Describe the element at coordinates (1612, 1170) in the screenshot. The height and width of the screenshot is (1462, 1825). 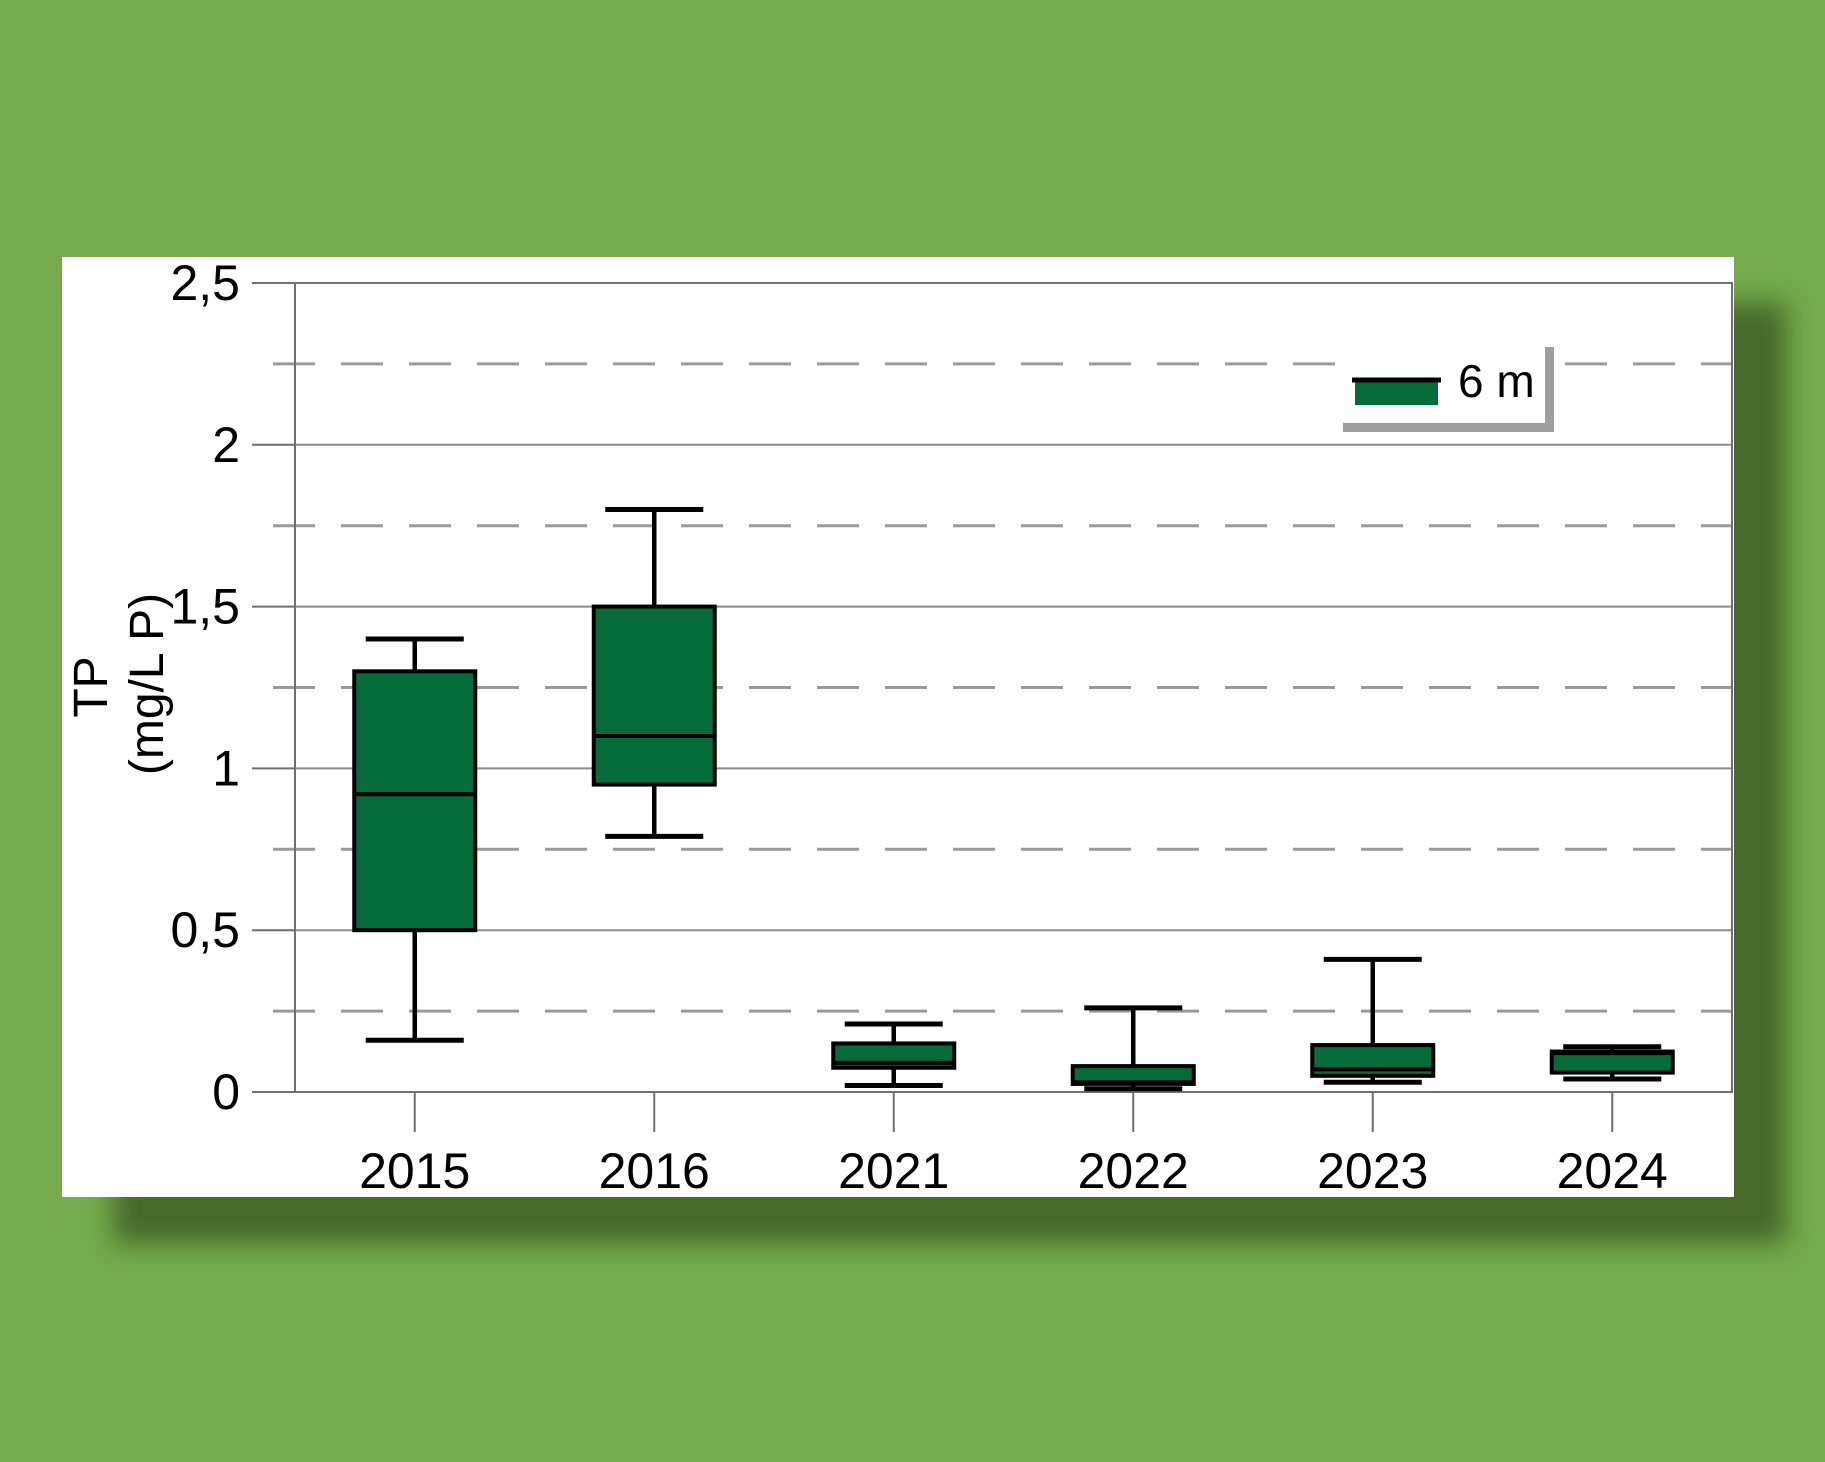
I see `x-axis-label-2024: 2024` at that location.